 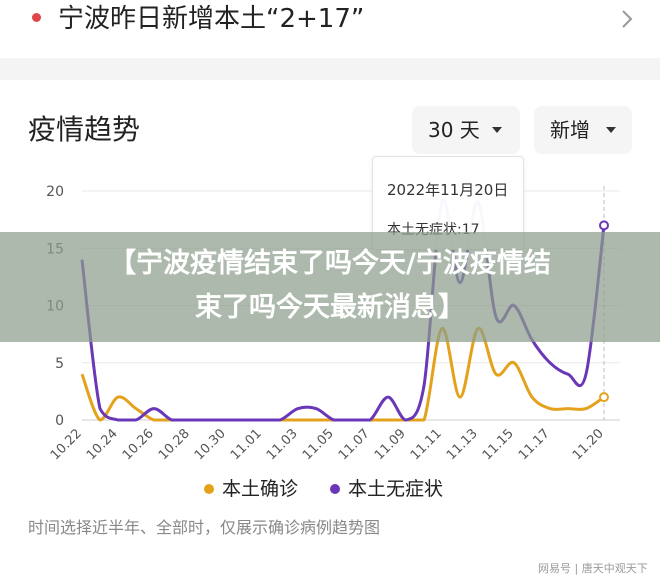 What do you see at coordinates (59, 364) in the screenshot?
I see `y-tick-label: 5` at bounding box center [59, 364].